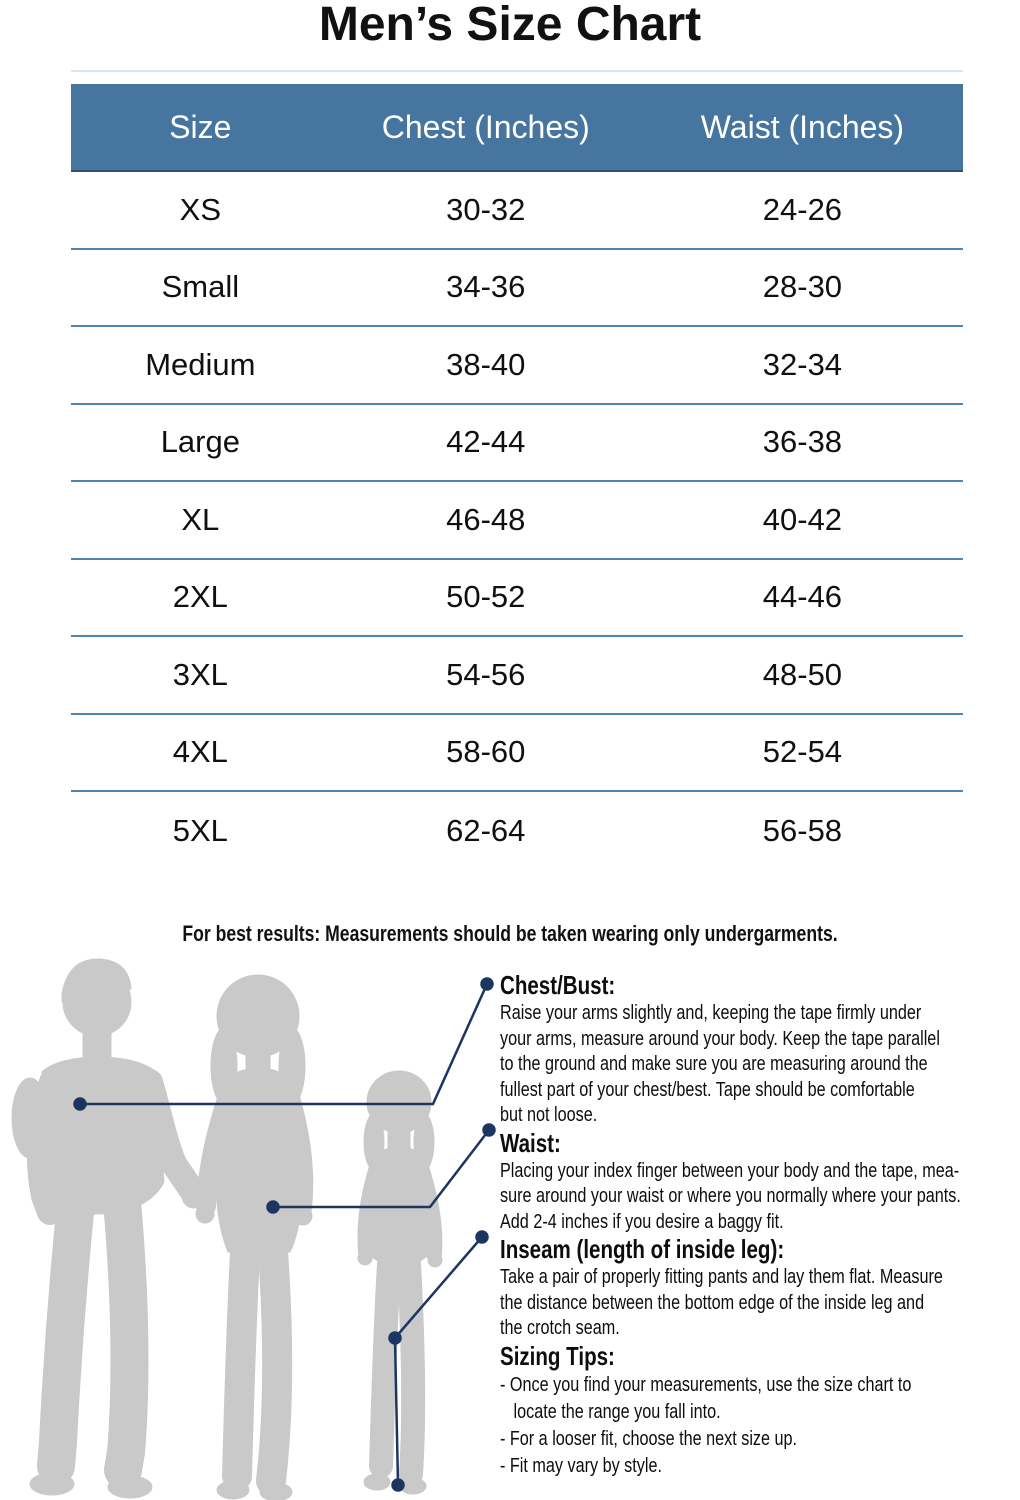  Describe the element at coordinates (486, 442) in the screenshot. I see `chest-cell: 42-44` at that location.